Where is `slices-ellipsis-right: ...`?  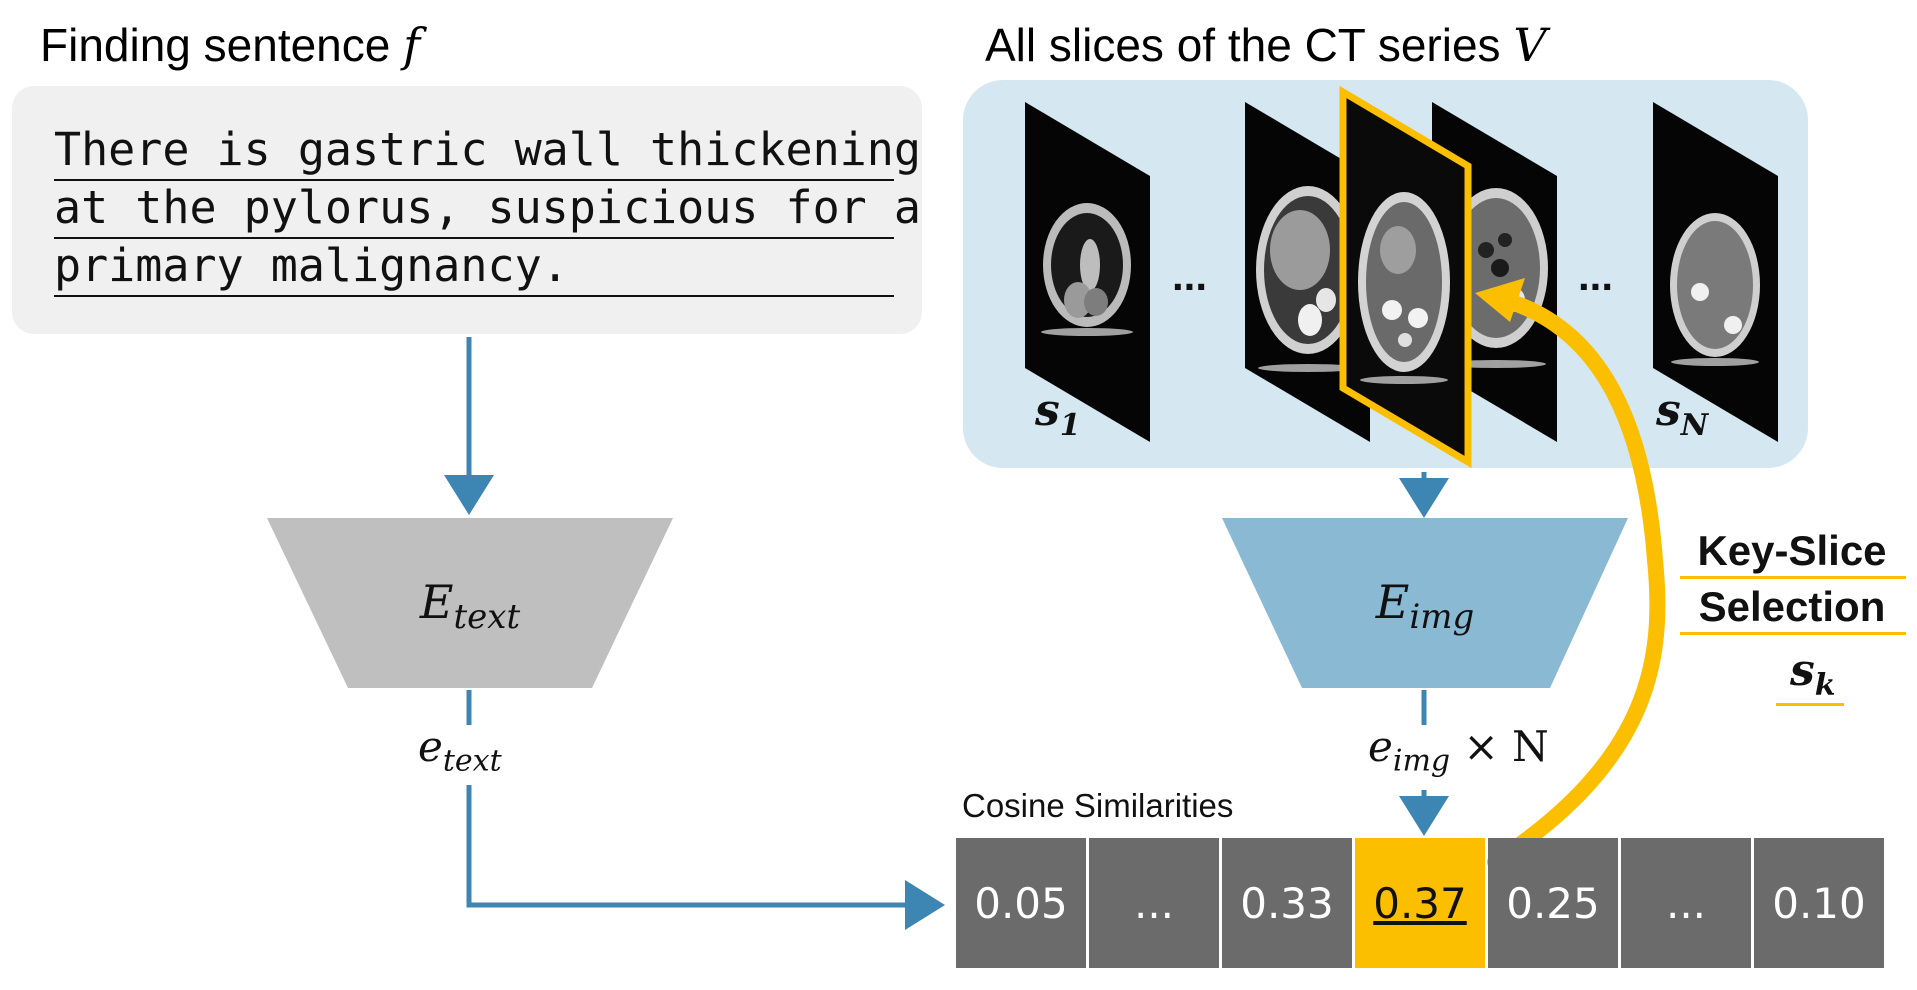
slices-ellipsis-right: ... is located at coordinates (1596, 275).